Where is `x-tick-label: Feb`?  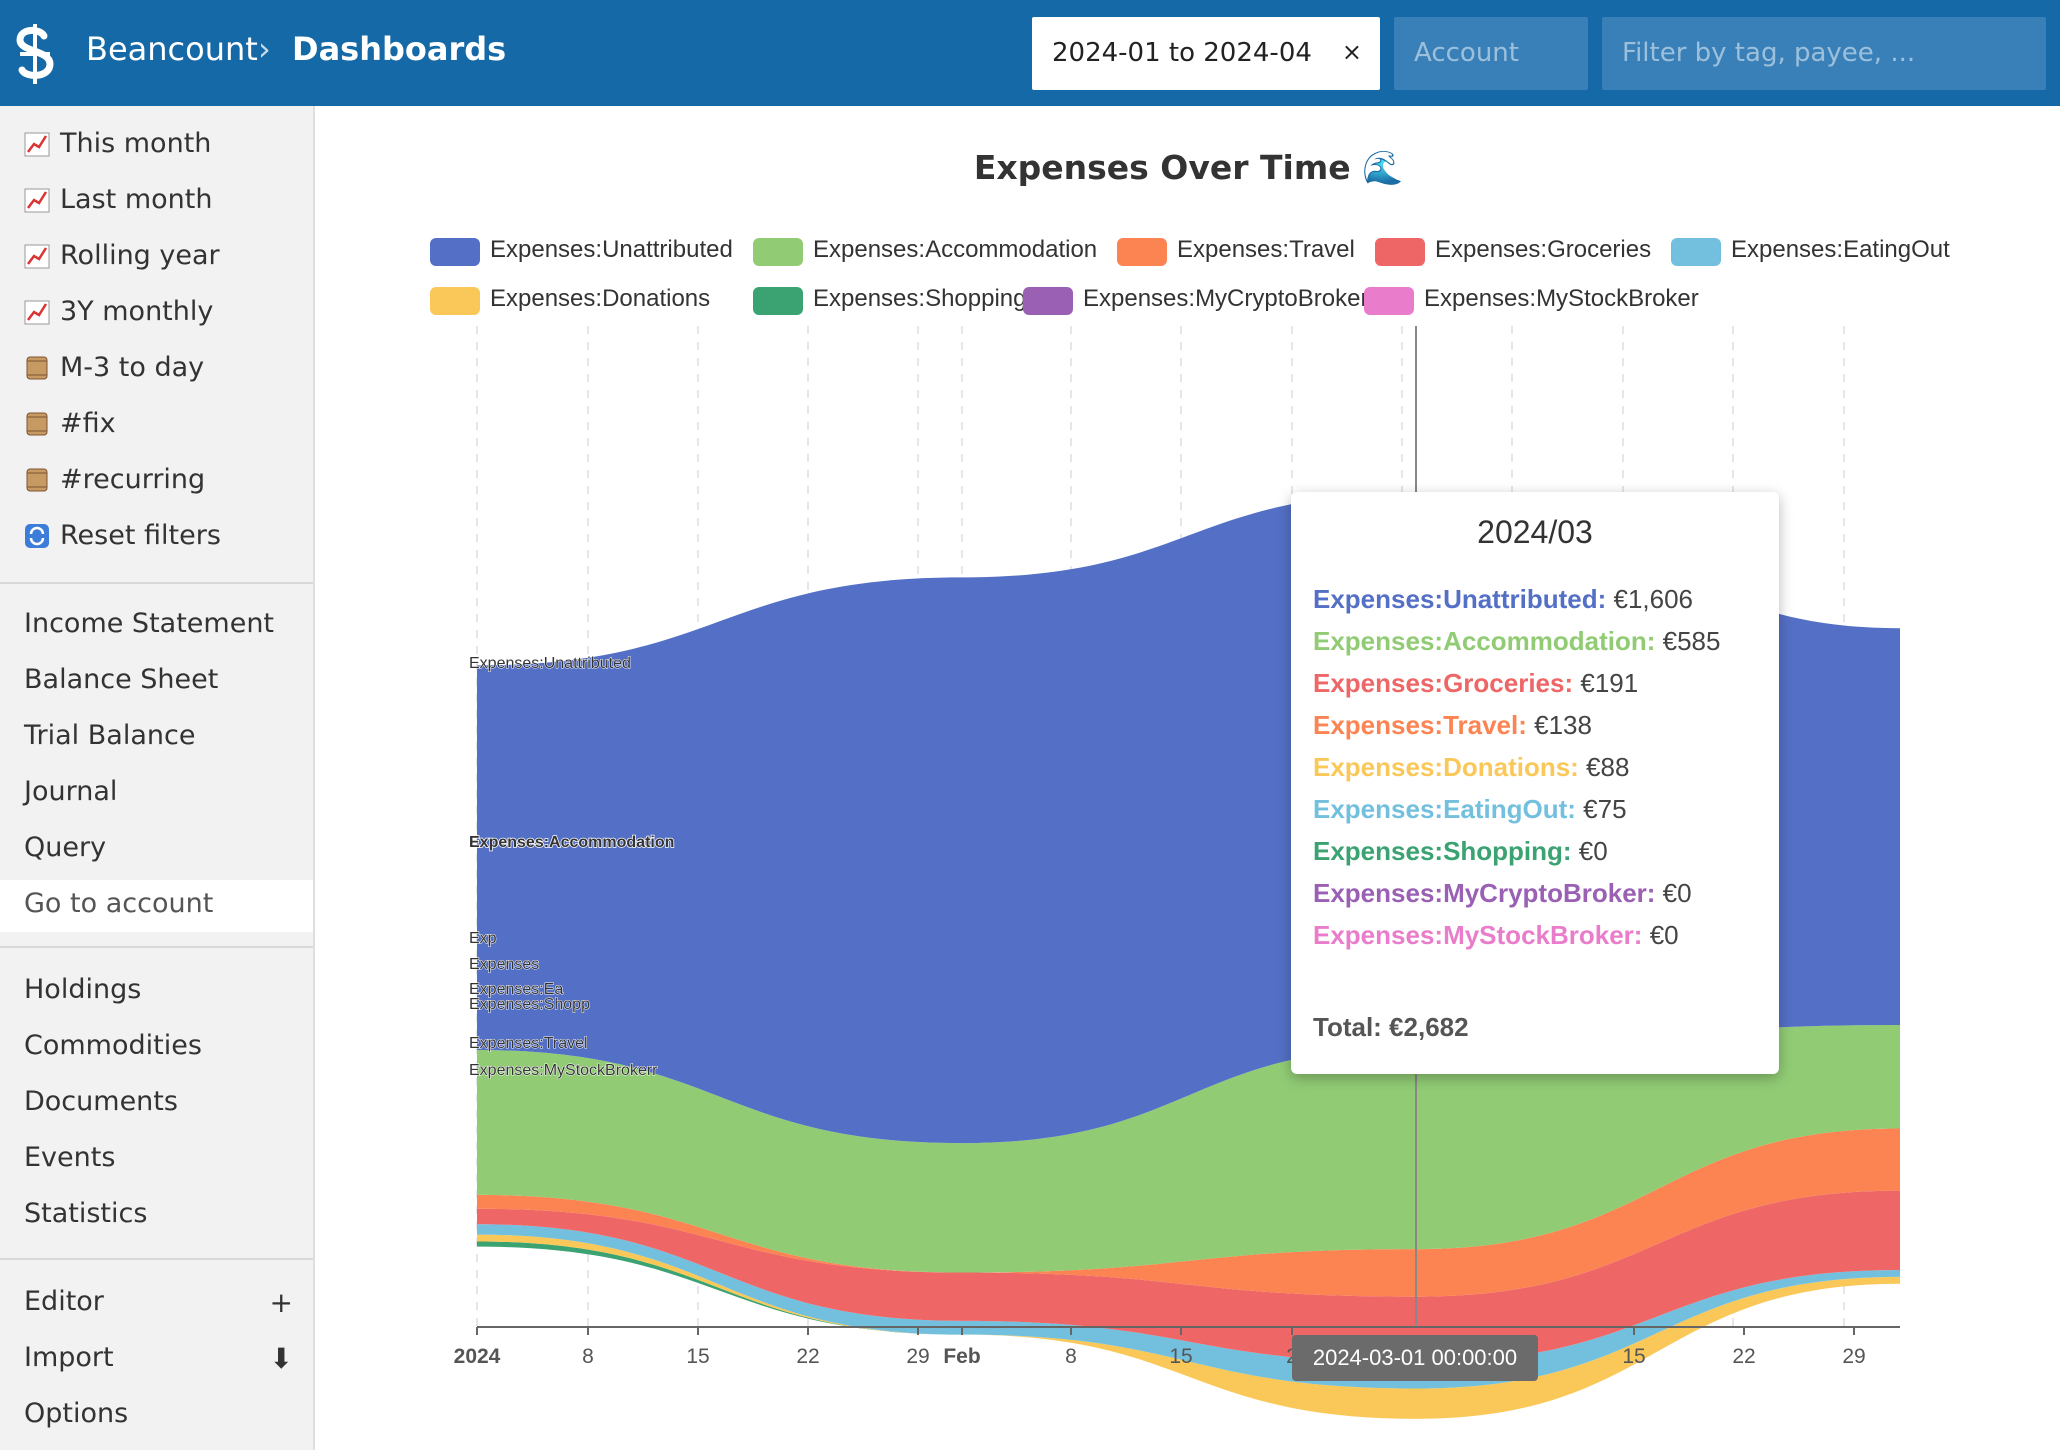
x-tick-label: Feb is located at coordinates (961, 1356).